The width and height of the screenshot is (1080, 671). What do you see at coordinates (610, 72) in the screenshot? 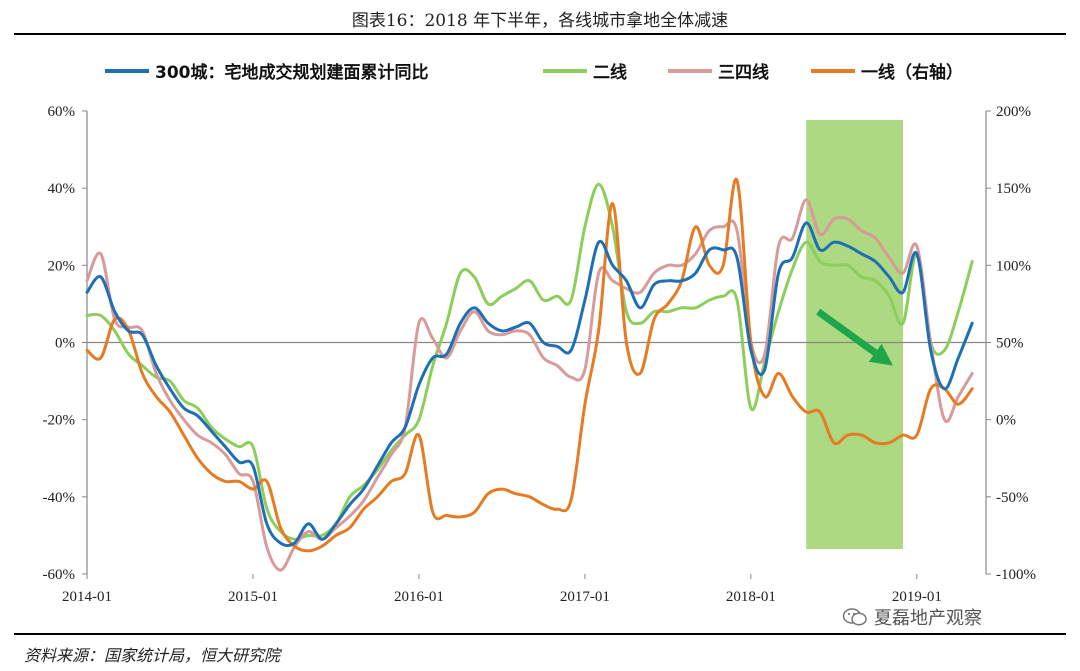
I see `legend-label: 二线` at bounding box center [610, 72].